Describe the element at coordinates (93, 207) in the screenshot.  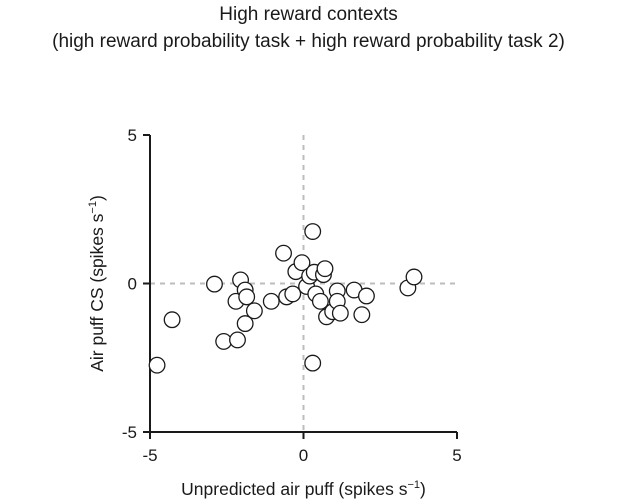
I see `y-axis-label-sup: −1` at that location.